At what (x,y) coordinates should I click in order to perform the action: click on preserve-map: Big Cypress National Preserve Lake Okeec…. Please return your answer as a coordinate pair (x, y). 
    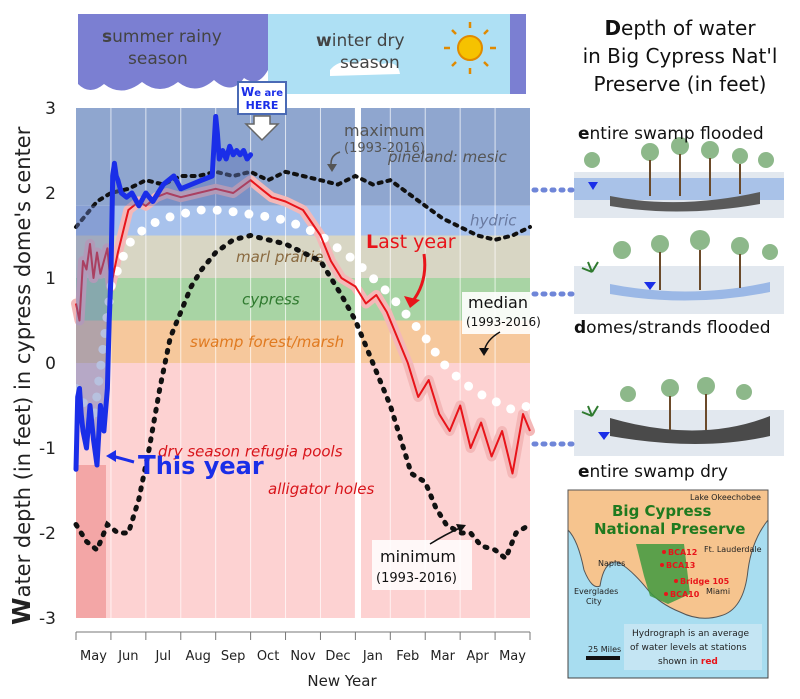
    Looking at the image, I should click on (668, 584).